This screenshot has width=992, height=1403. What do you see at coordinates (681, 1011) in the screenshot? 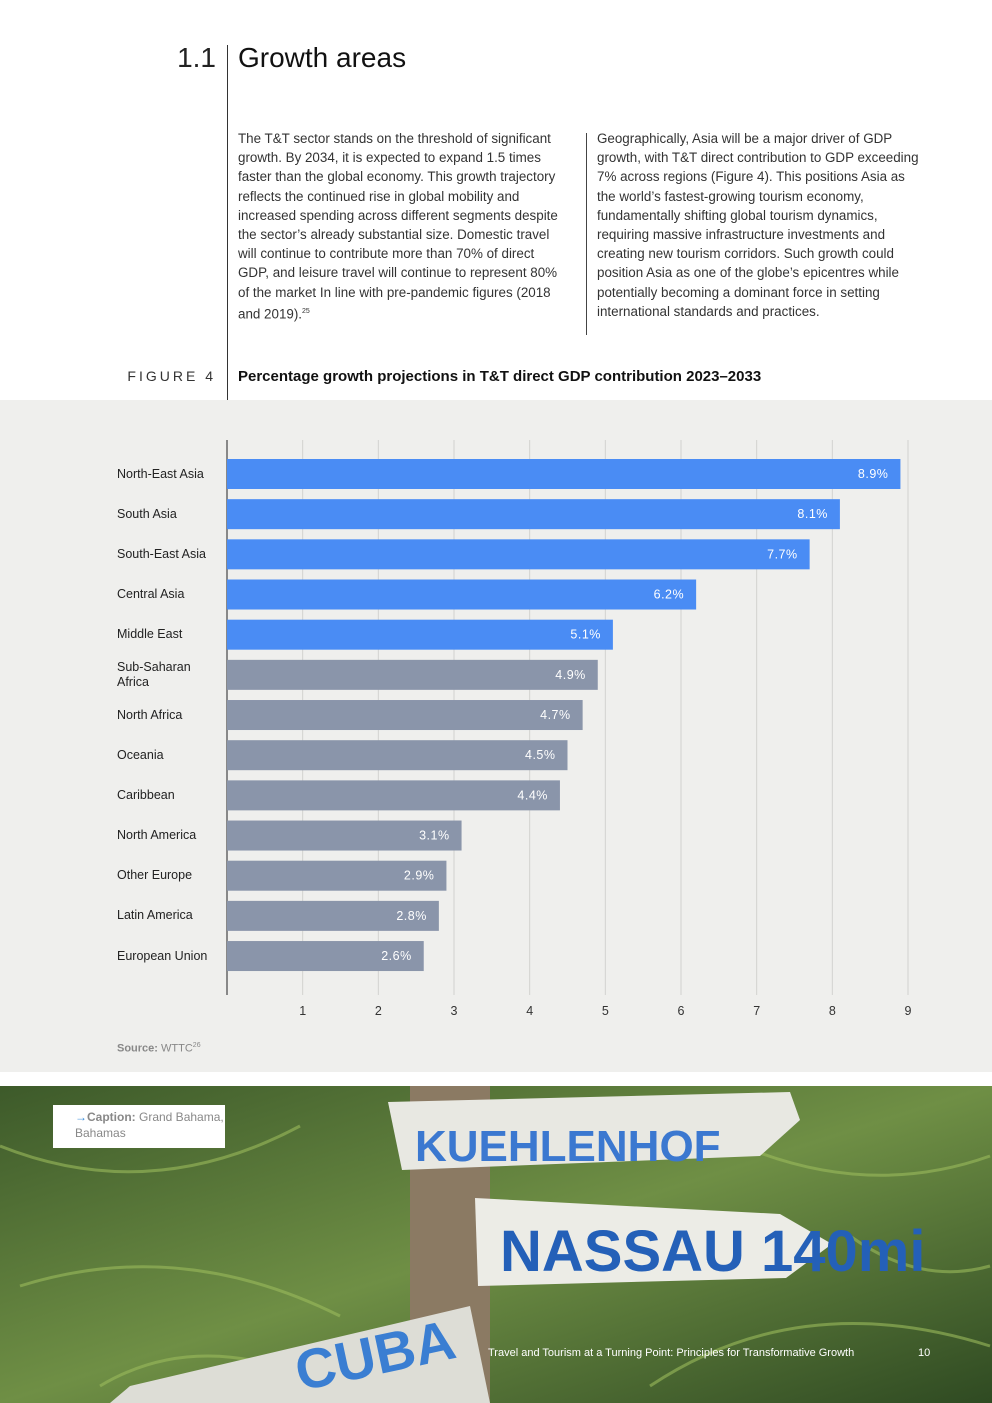
I see `x-tick-label: 6` at bounding box center [681, 1011].